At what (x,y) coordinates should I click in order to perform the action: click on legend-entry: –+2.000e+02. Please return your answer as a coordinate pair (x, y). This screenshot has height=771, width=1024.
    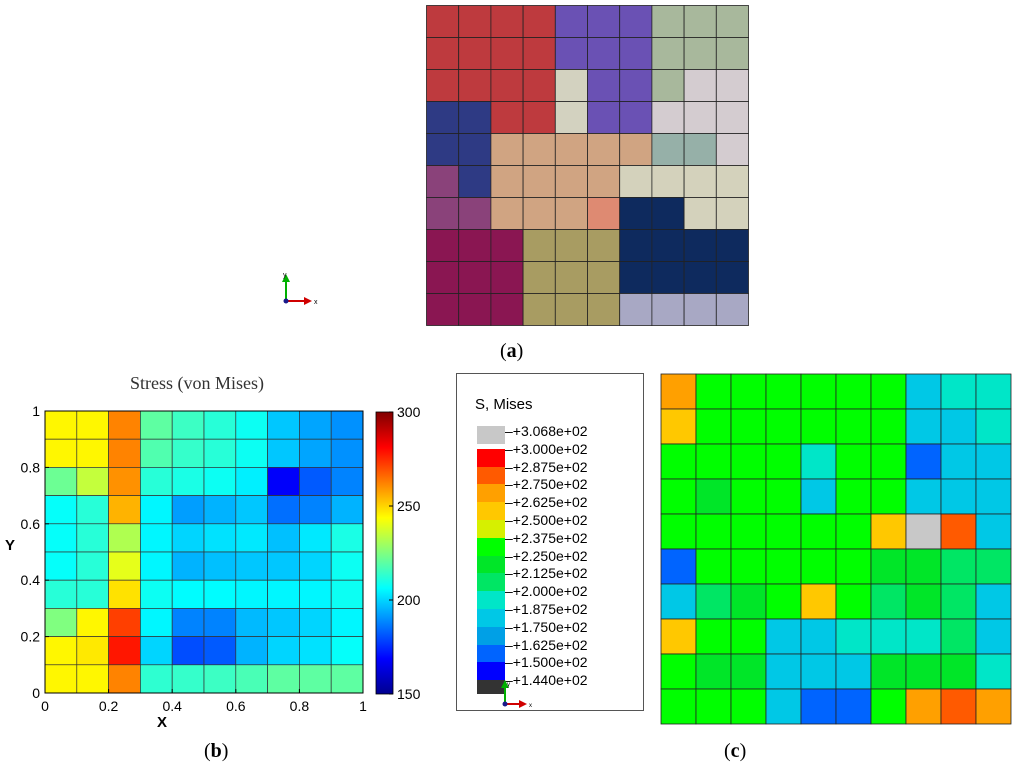
    Looking at the image, I should click on (557, 596).